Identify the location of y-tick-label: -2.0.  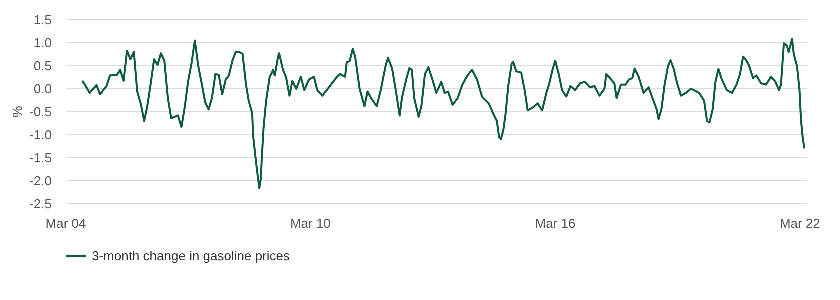
(41, 181).